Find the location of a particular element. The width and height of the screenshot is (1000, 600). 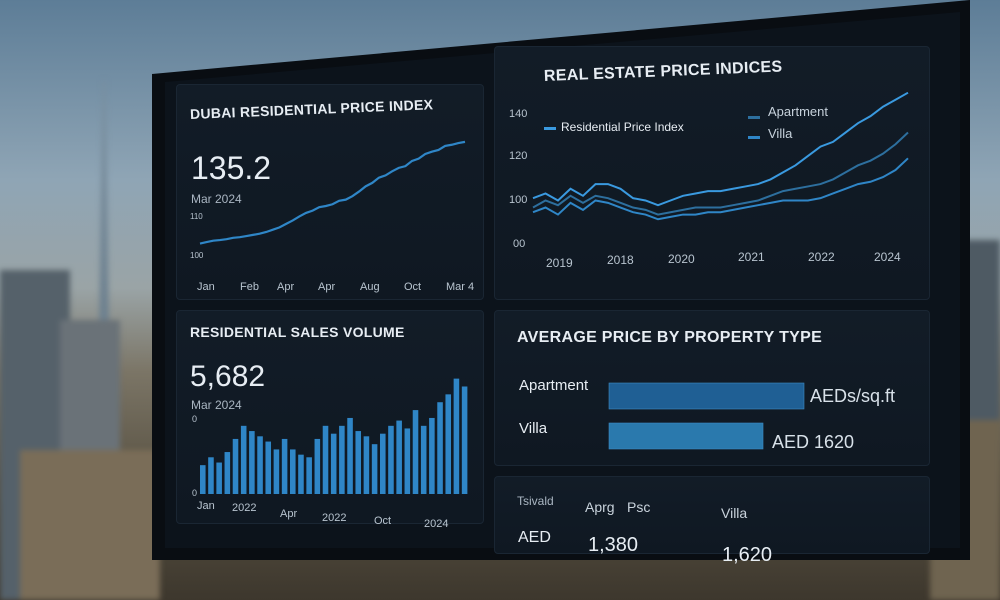

table-cell: 1,620 is located at coordinates (747, 555).